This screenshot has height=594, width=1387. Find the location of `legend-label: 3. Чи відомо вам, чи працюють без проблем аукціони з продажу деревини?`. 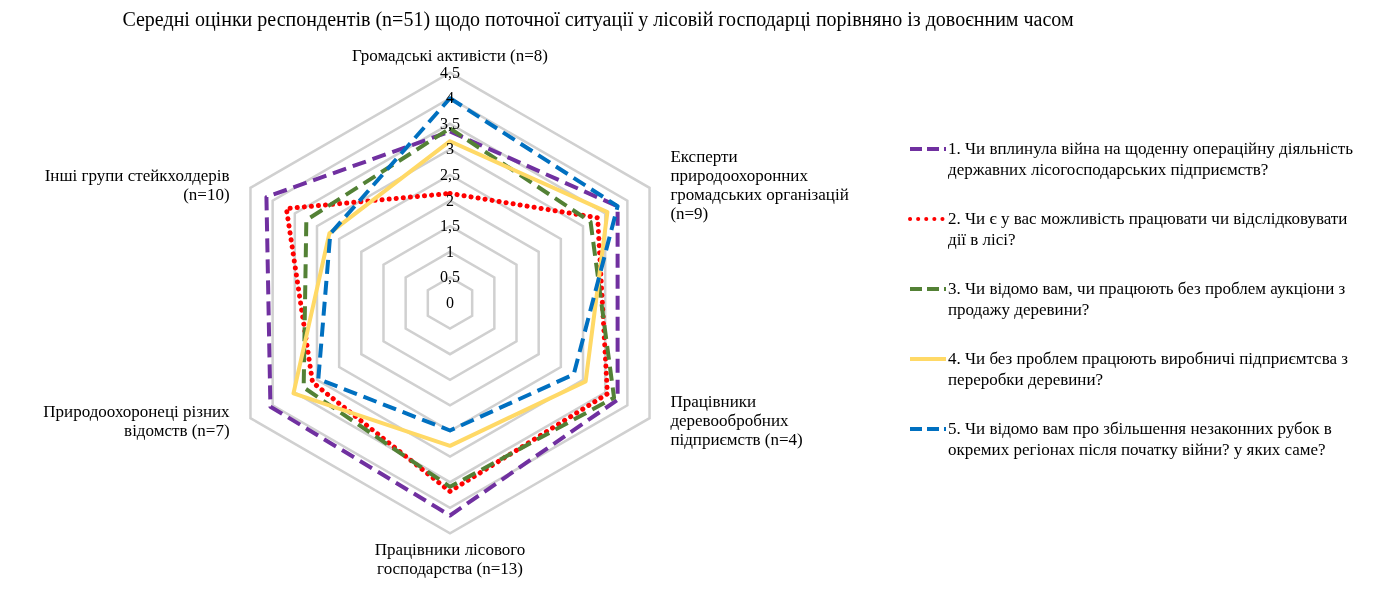

legend-label: 3. Чи відомо вам, чи працюють без проблем аукціони з продажу деревини? is located at coordinates (1147, 299).